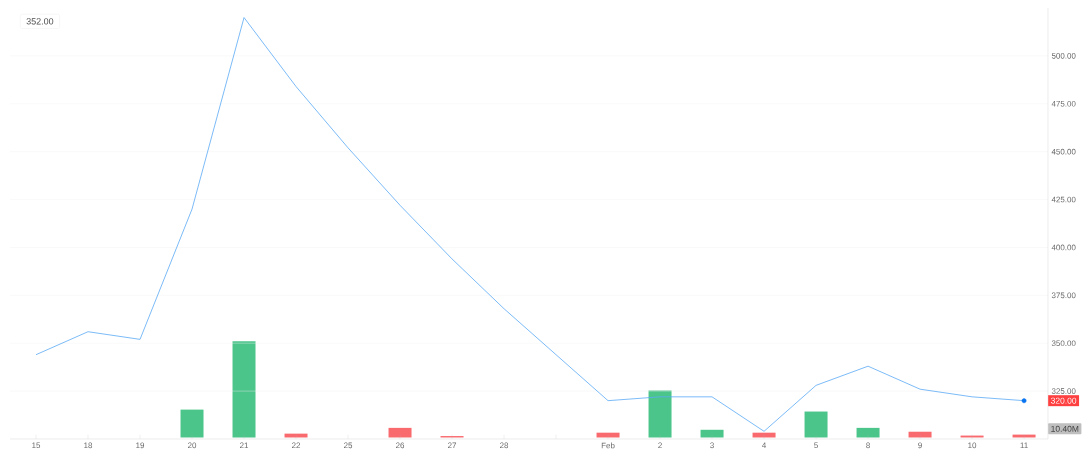 Image resolution: width=1085 pixels, height=460 pixels. Describe the element at coordinates (1065, 428) in the screenshot. I see `text: 10.40M` at that location.